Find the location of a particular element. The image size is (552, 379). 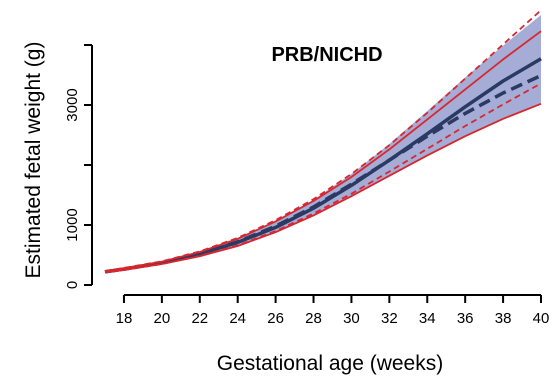

y-tick-label: 0 is located at coordinates (72, 285).